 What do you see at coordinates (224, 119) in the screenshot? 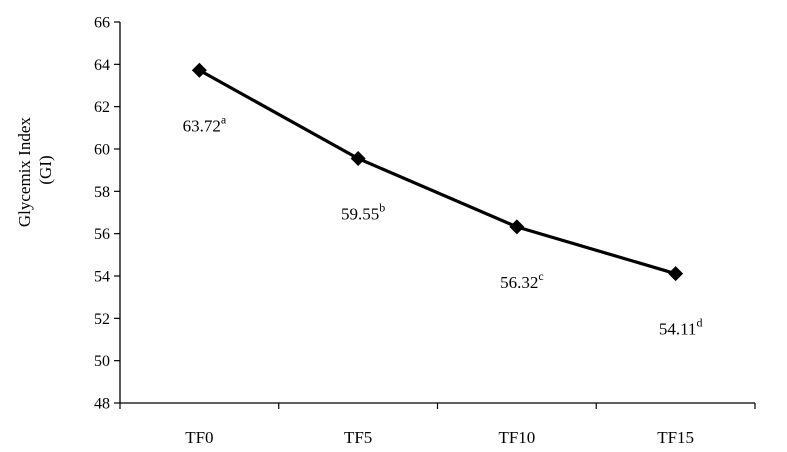
I see `data-label-superscript: a` at bounding box center [224, 119].